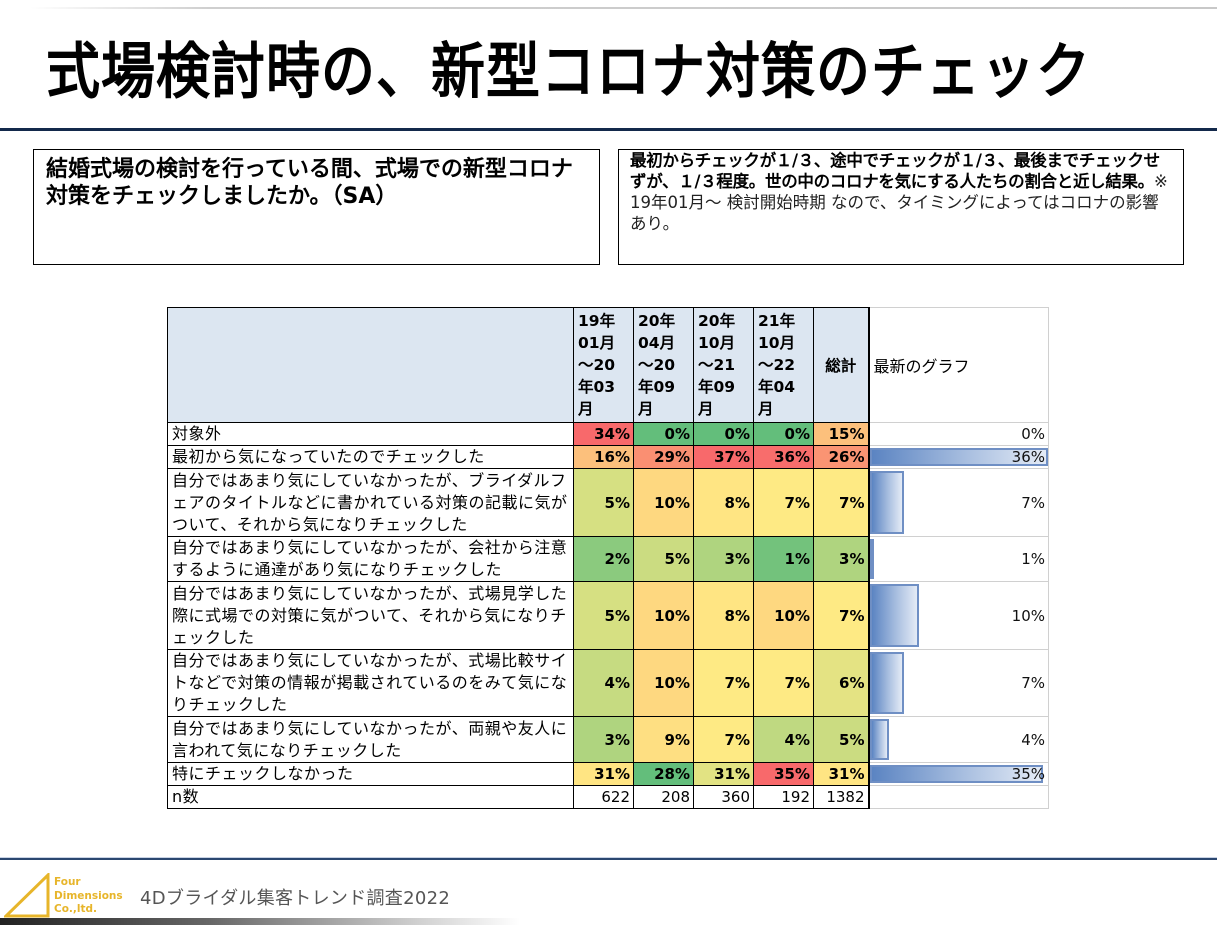 Image resolution: width=1217 pixels, height=925 pixels. I want to click on latest-bar-cell: 35%, so click(958, 774).